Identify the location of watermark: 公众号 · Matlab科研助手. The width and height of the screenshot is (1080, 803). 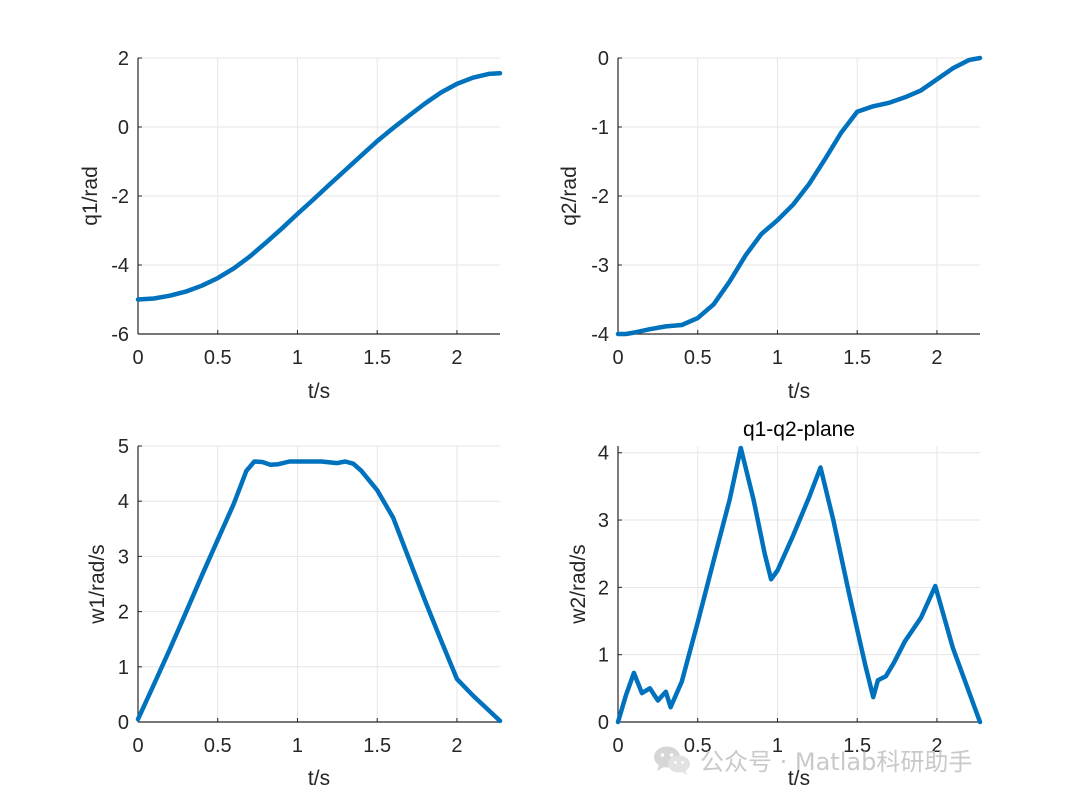
(812, 759).